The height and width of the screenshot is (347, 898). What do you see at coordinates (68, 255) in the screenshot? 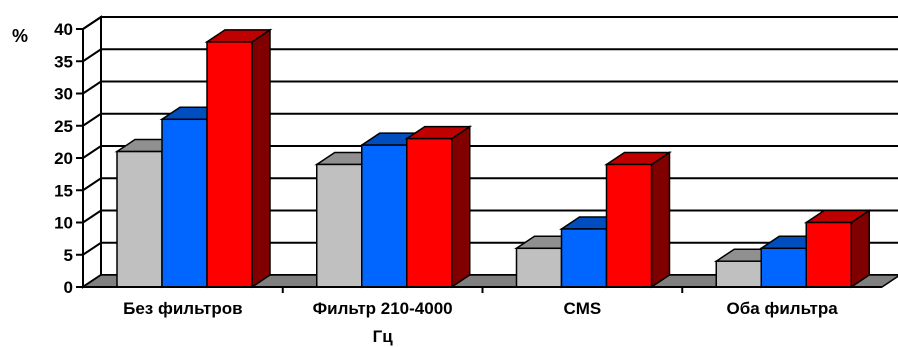
I see `y-tick-label: 5` at bounding box center [68, 255].